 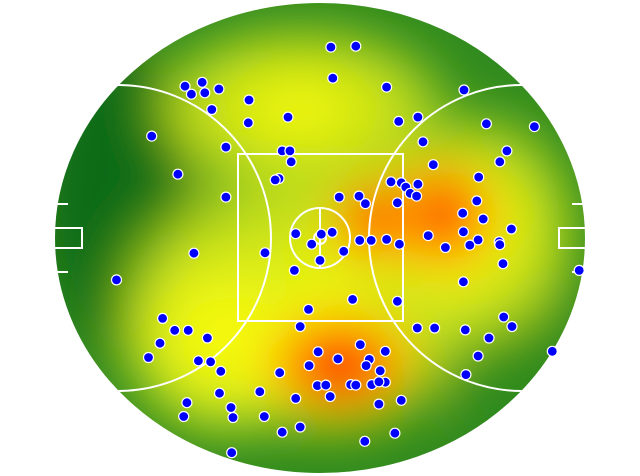 I want to click on left-goal-square, so click(x=68, y=238).